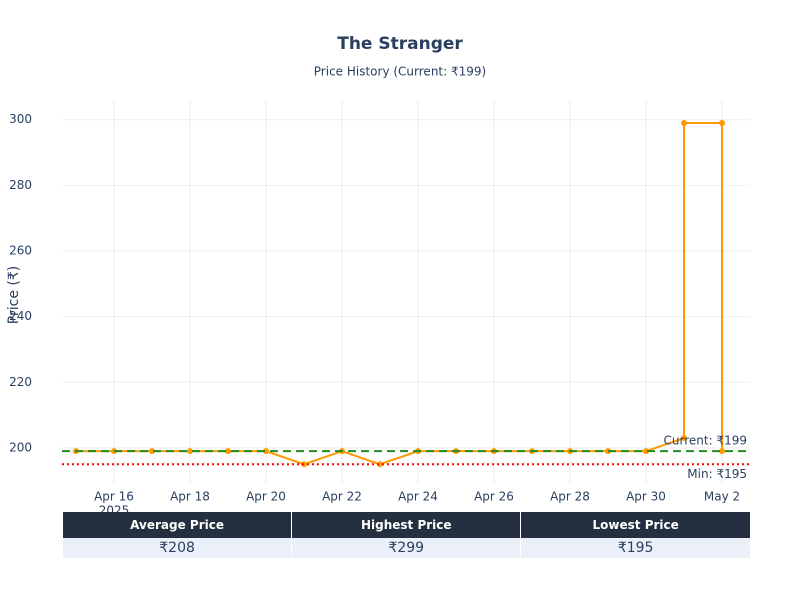 The image size is (800, 600). I want to click on header-cell: Highest Price, so click(406, 525).